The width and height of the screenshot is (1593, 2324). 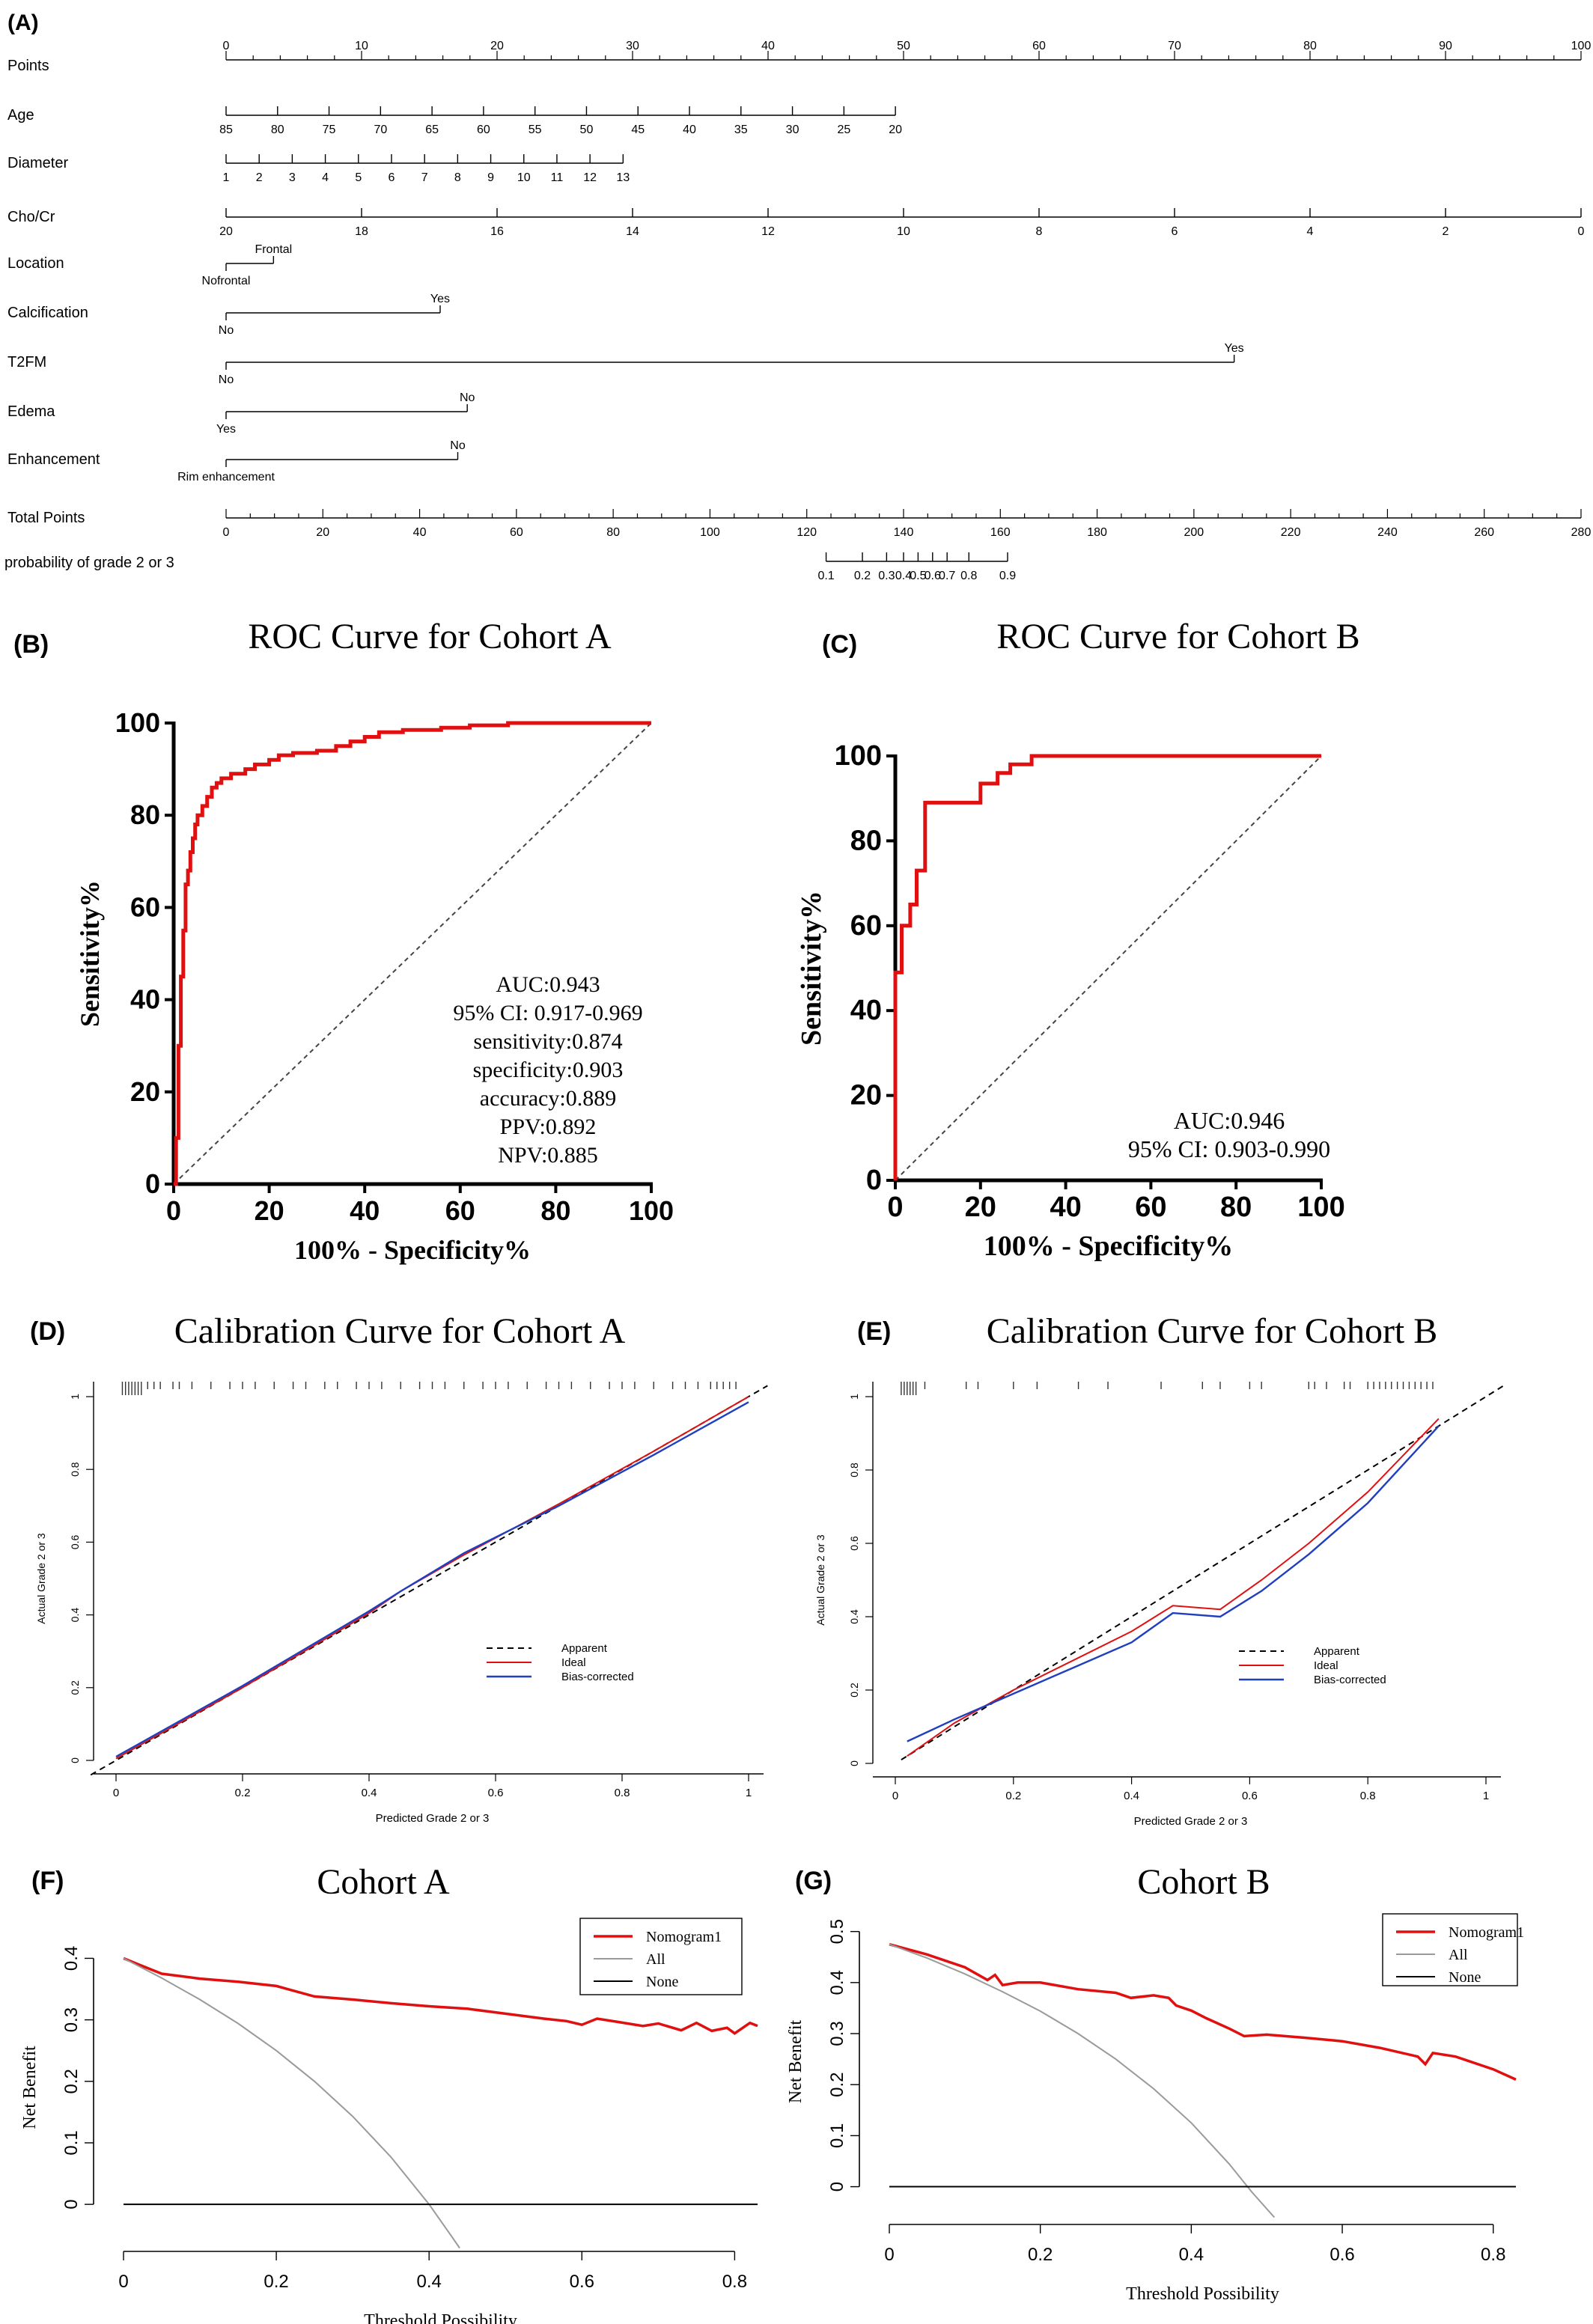 I want to click on x-tick-label: 20, so click(x=269, y=1210).